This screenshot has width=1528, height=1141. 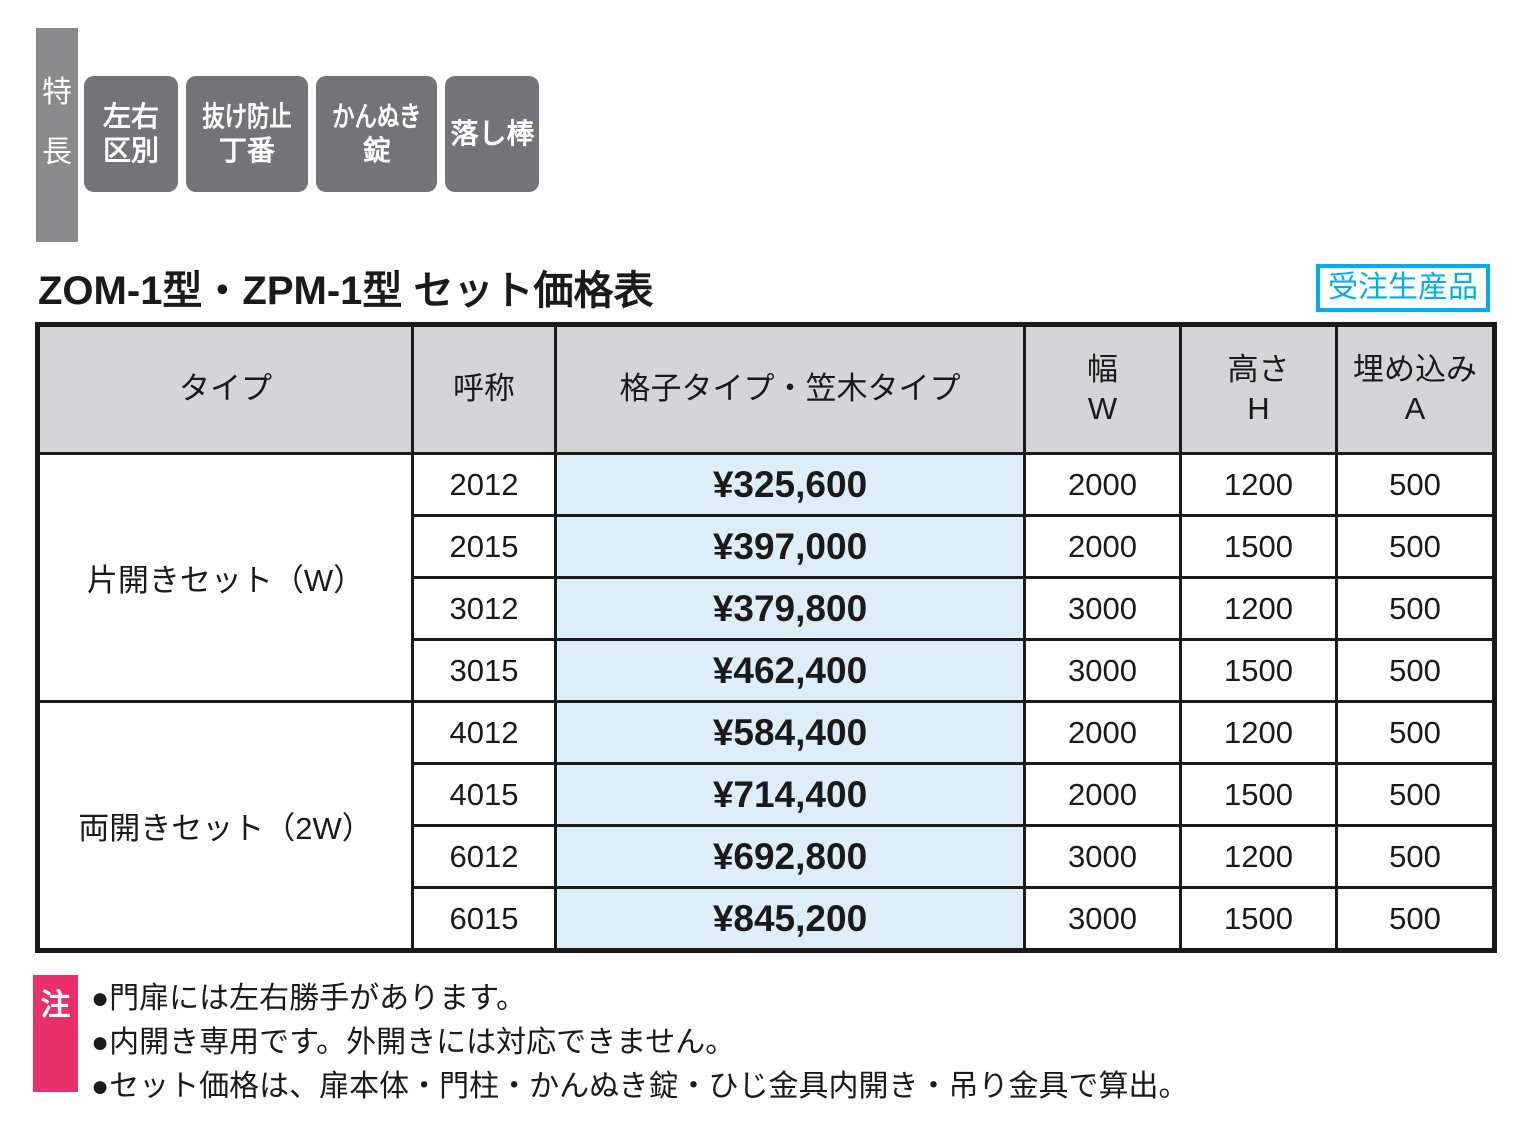 I want to click on type-cell: 両開きセット（2W）, so click(x=225, y=826).